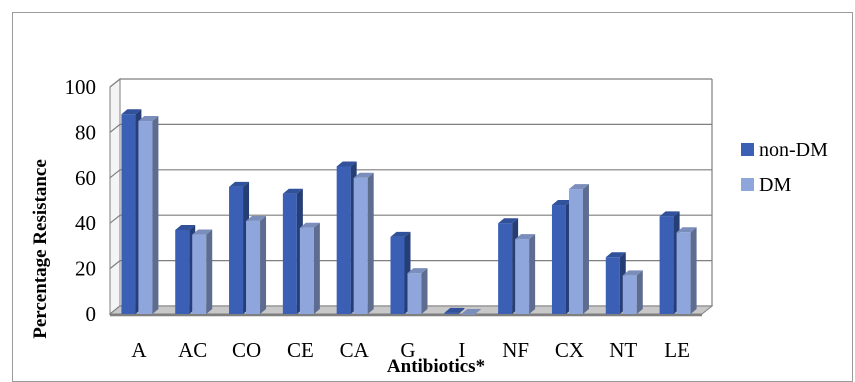 The image size is (855, 382). I want to click on x-tick-label-ac: AC, so click(192, 350).